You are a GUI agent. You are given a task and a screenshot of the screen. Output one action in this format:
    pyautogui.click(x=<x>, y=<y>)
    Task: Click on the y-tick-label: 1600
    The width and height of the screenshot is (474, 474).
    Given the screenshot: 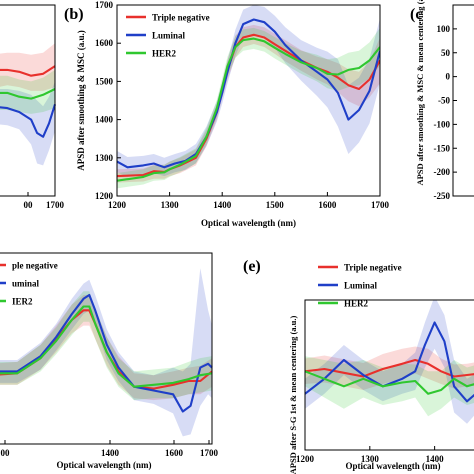 What is the action you would take?
    pyautogui.click(x=104, y=43)
    